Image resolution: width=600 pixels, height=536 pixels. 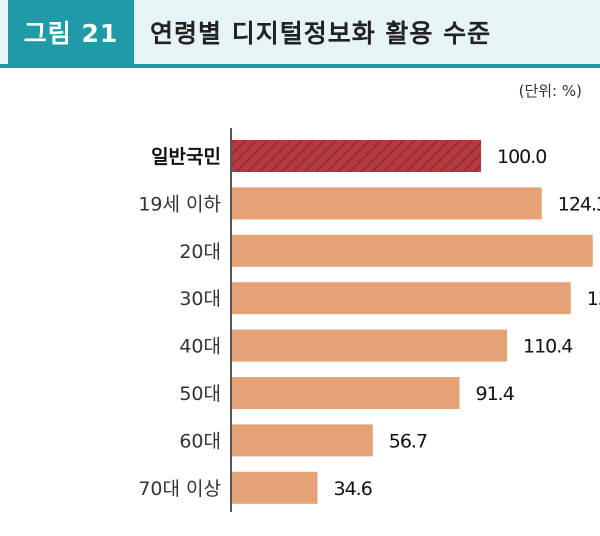 What do you see at coordinates (321, 33) in the screenshot?
I see `chart-title: 연령별 디지털정보화 활용 수준` at bounding box center [321, 33].